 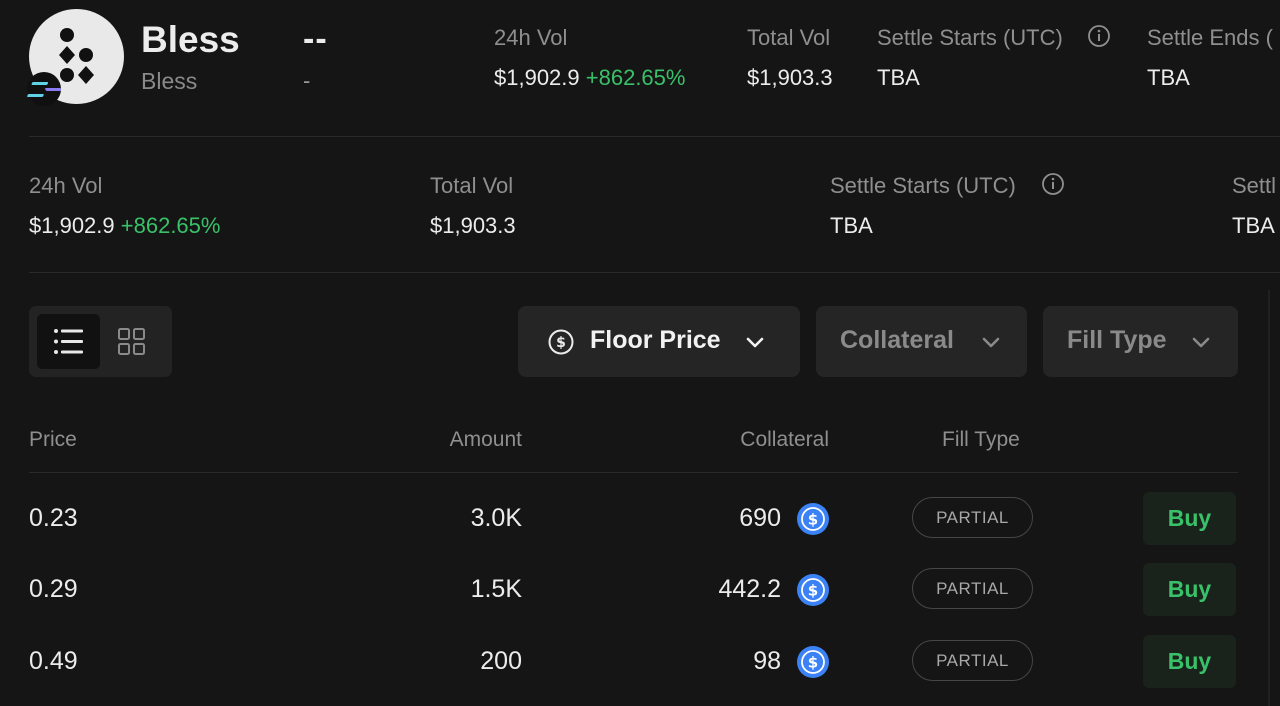 I want to click on token-name: Bless, so click(x=169, y=81).